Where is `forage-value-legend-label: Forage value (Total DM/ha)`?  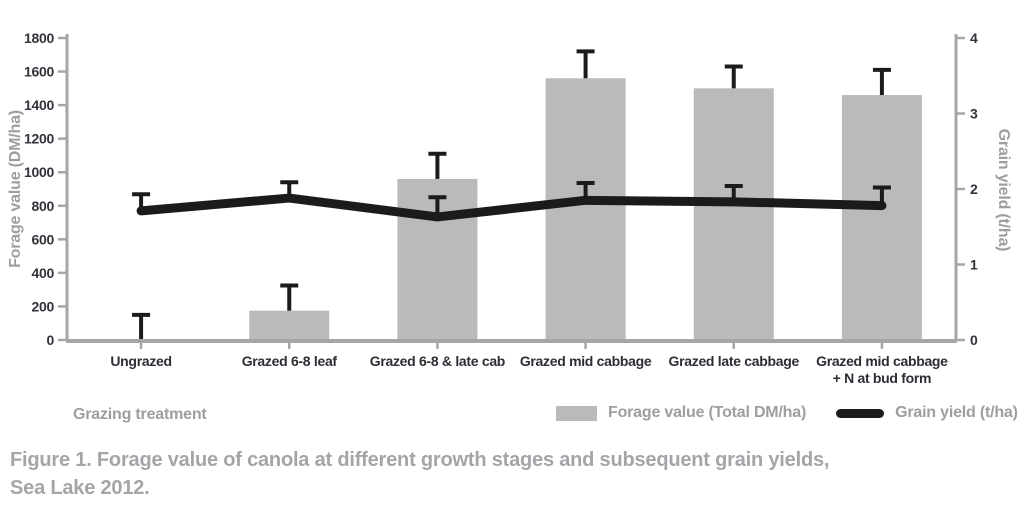 forage-value-legend-label: Forage value (Total DM/ha) is located at coordinates (707, 412).